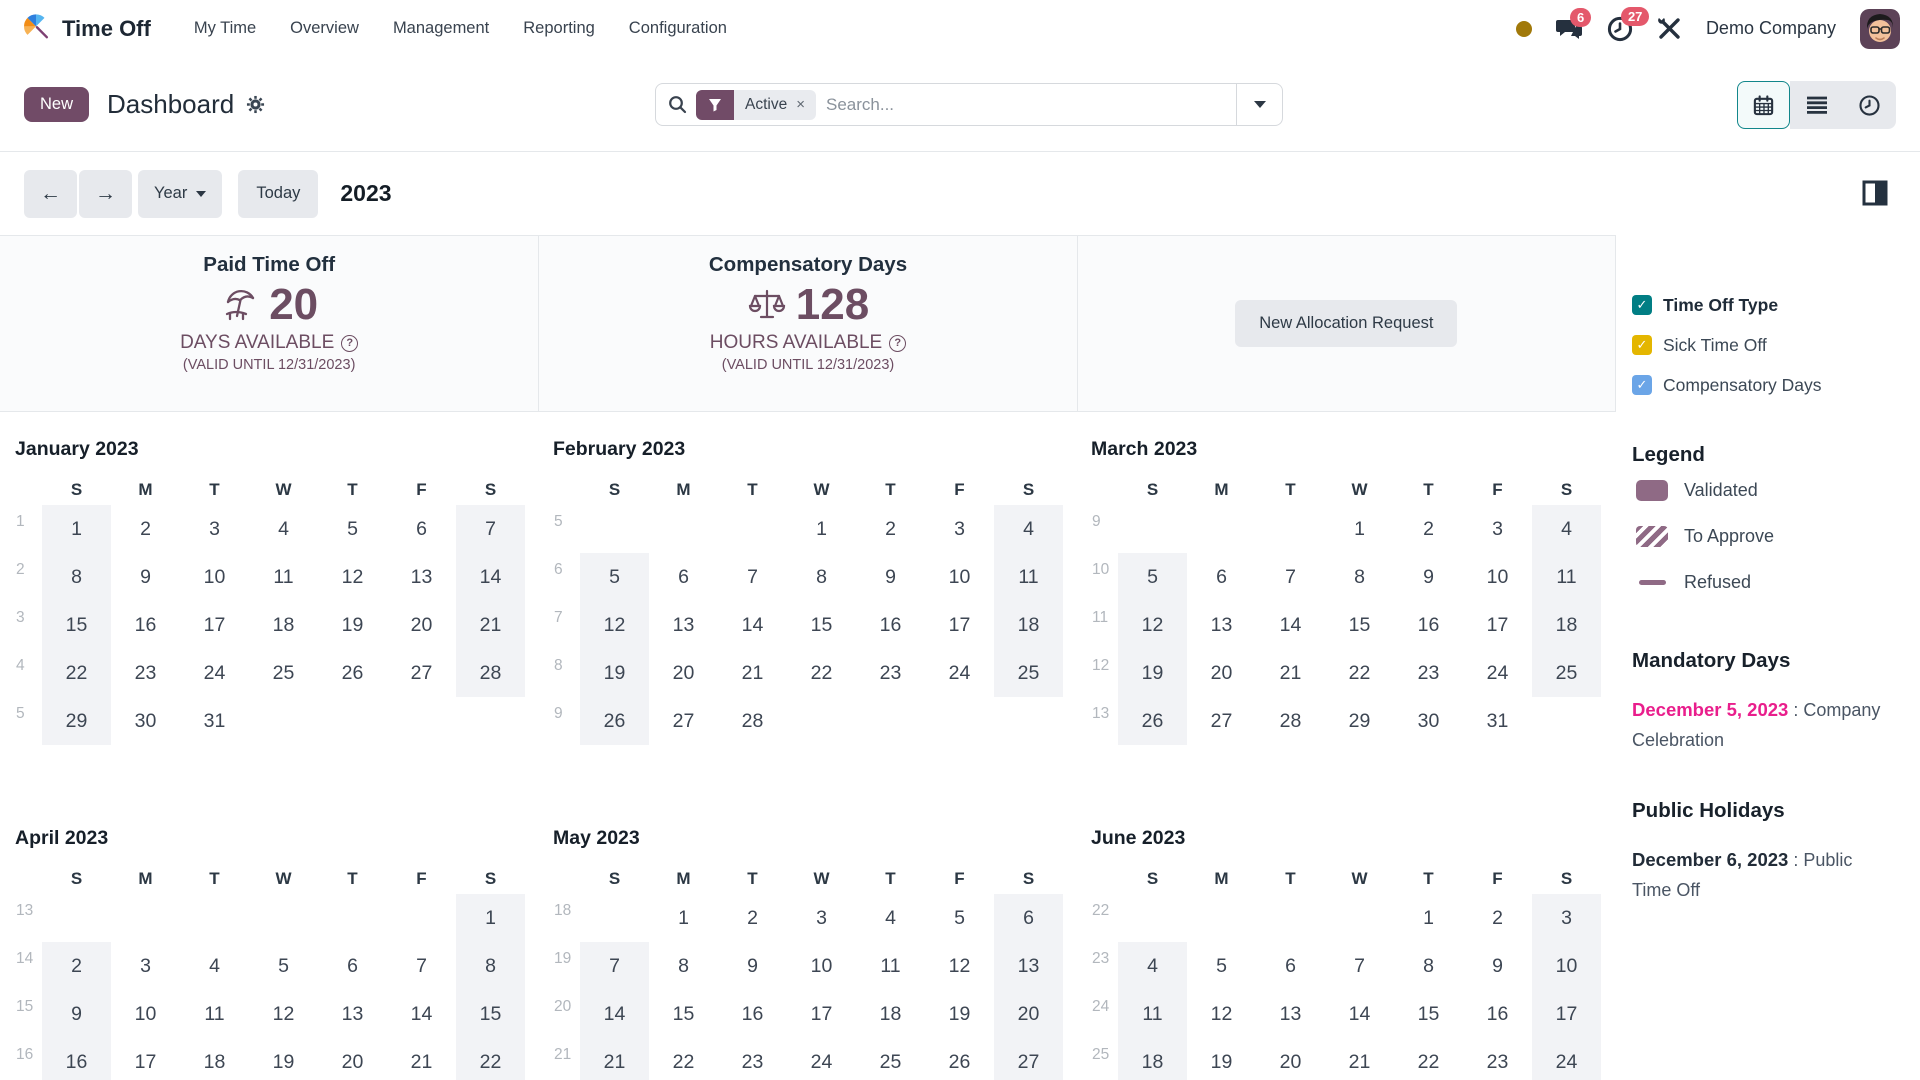 Image resolution: width=1920 pixels, height=1080 pixels. I want to click on previous-button: ←, so click(50, 193).